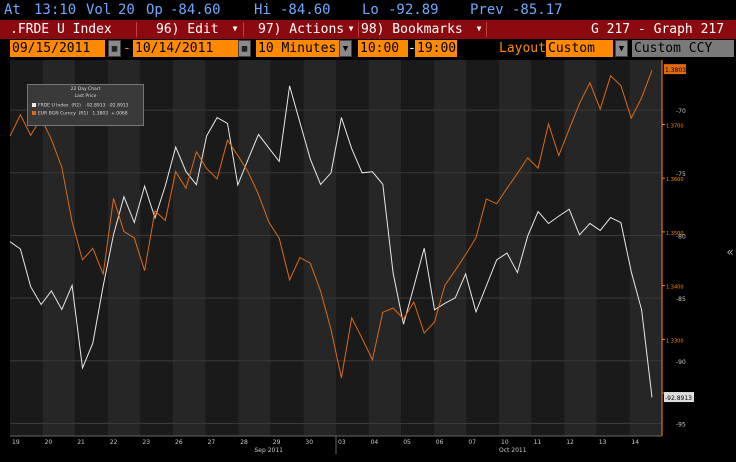 This screenshot has width=736, height=462. I want to click on legend-subtitle: Last Price, so click(85, 96).